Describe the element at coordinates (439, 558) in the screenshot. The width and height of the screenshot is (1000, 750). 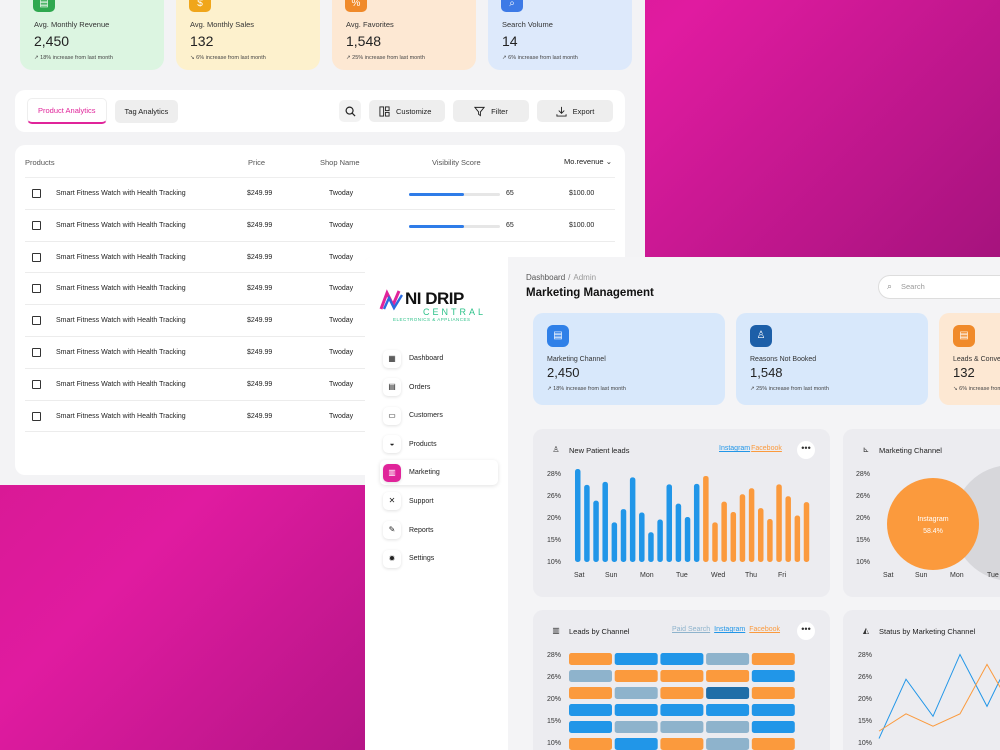
I see `sidebar-item-settings: ✹ Settings` at that location.